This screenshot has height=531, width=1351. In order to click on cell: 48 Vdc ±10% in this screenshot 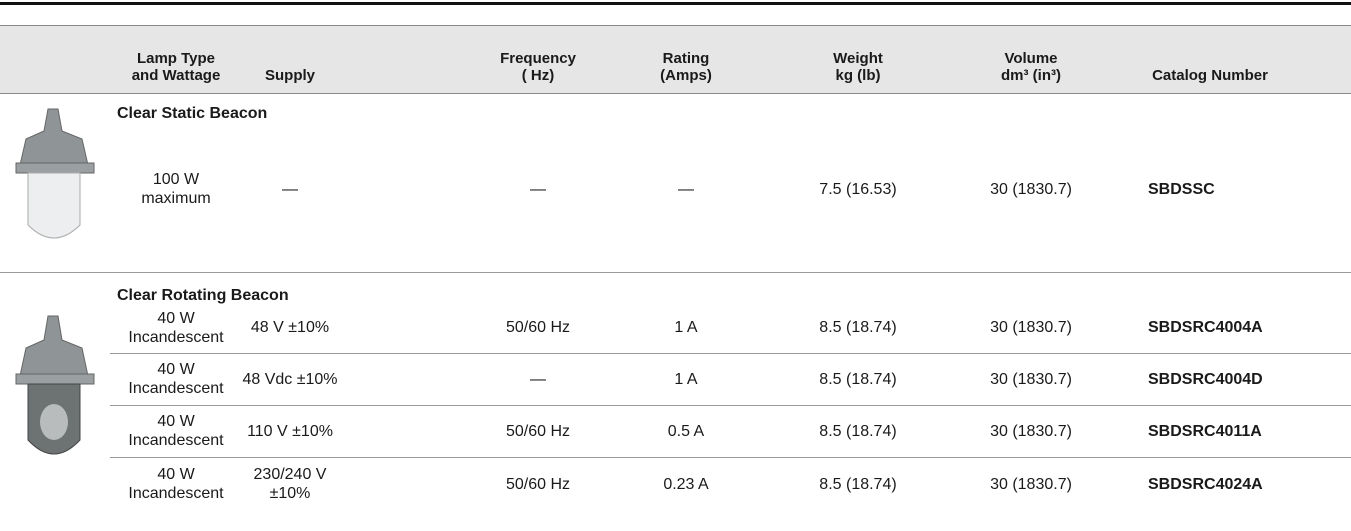, I will do `click(290, 379)`.